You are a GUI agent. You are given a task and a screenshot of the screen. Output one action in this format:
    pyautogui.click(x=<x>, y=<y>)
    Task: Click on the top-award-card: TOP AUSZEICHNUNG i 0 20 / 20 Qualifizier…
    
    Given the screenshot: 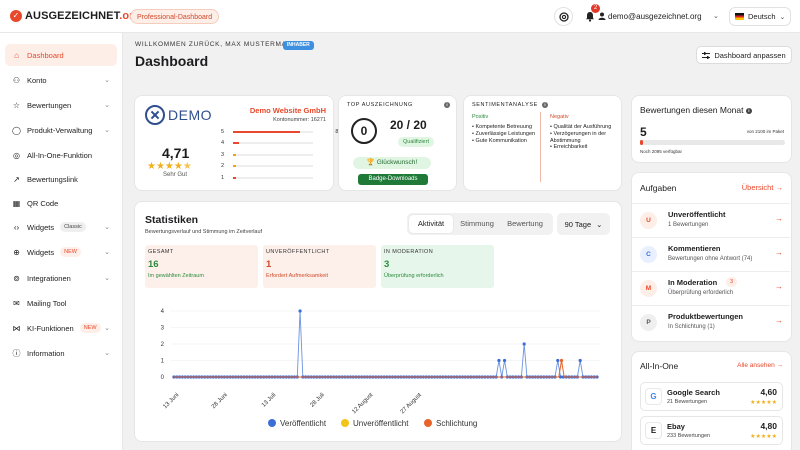 What is the action you would take?
    pyautogui.click(x=397, y=143)
    